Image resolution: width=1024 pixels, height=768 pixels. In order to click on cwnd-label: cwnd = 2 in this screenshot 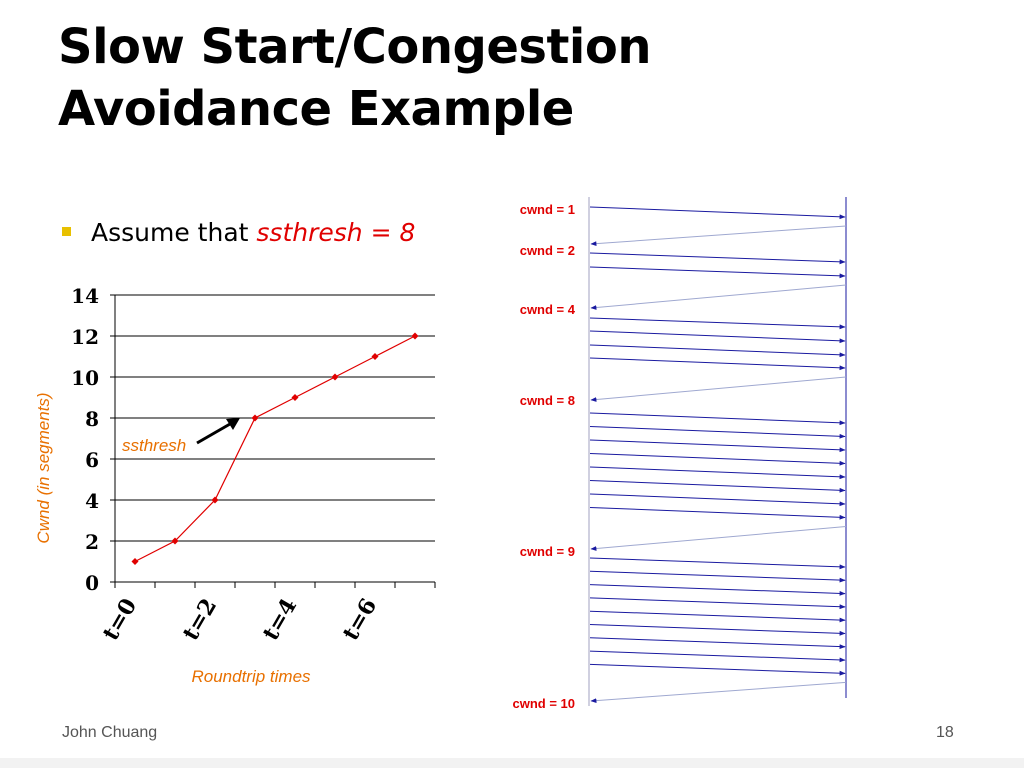, I will do `click(547, 250)`.